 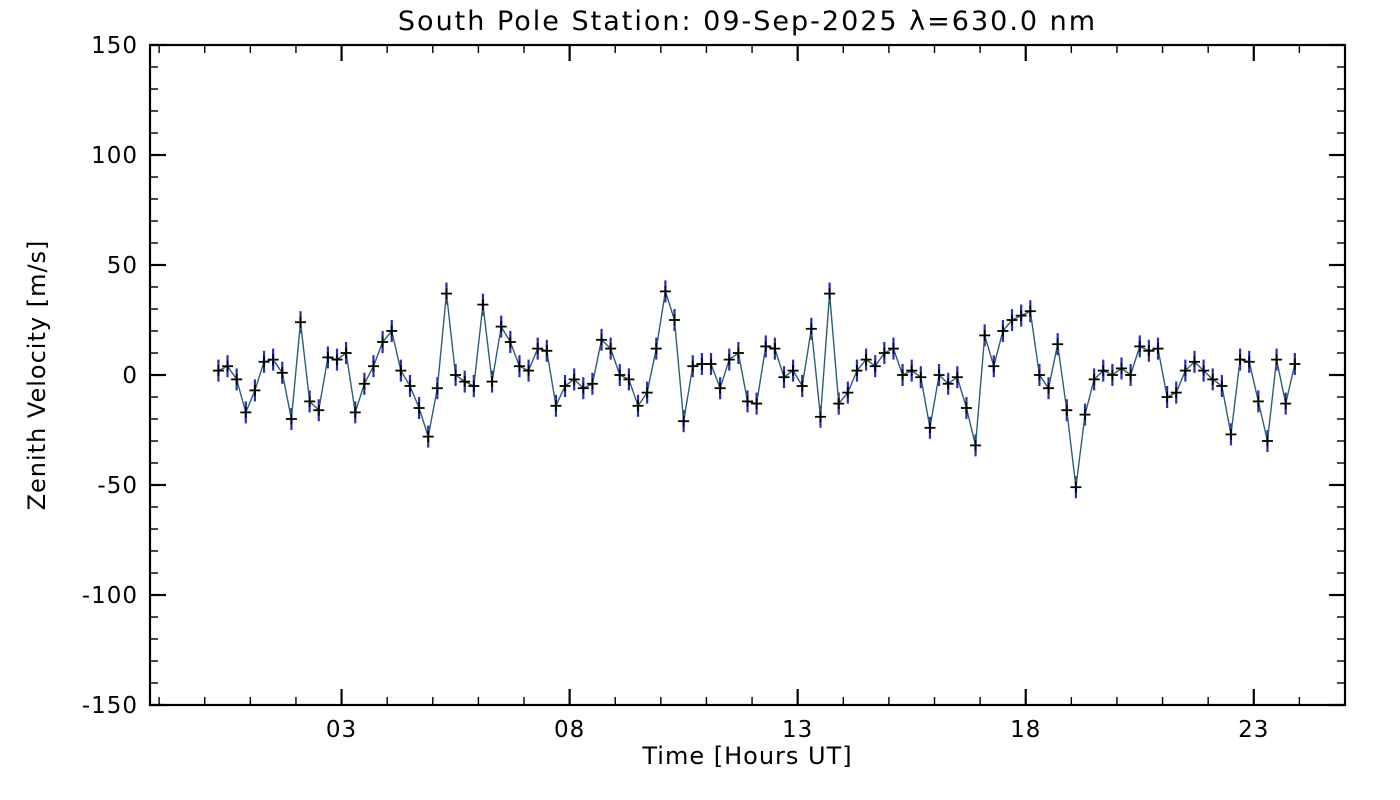 What do you see at coordinates (110, 706) in the screenshot?
I see `svg-text: -150` at bounding box center [110, 706].